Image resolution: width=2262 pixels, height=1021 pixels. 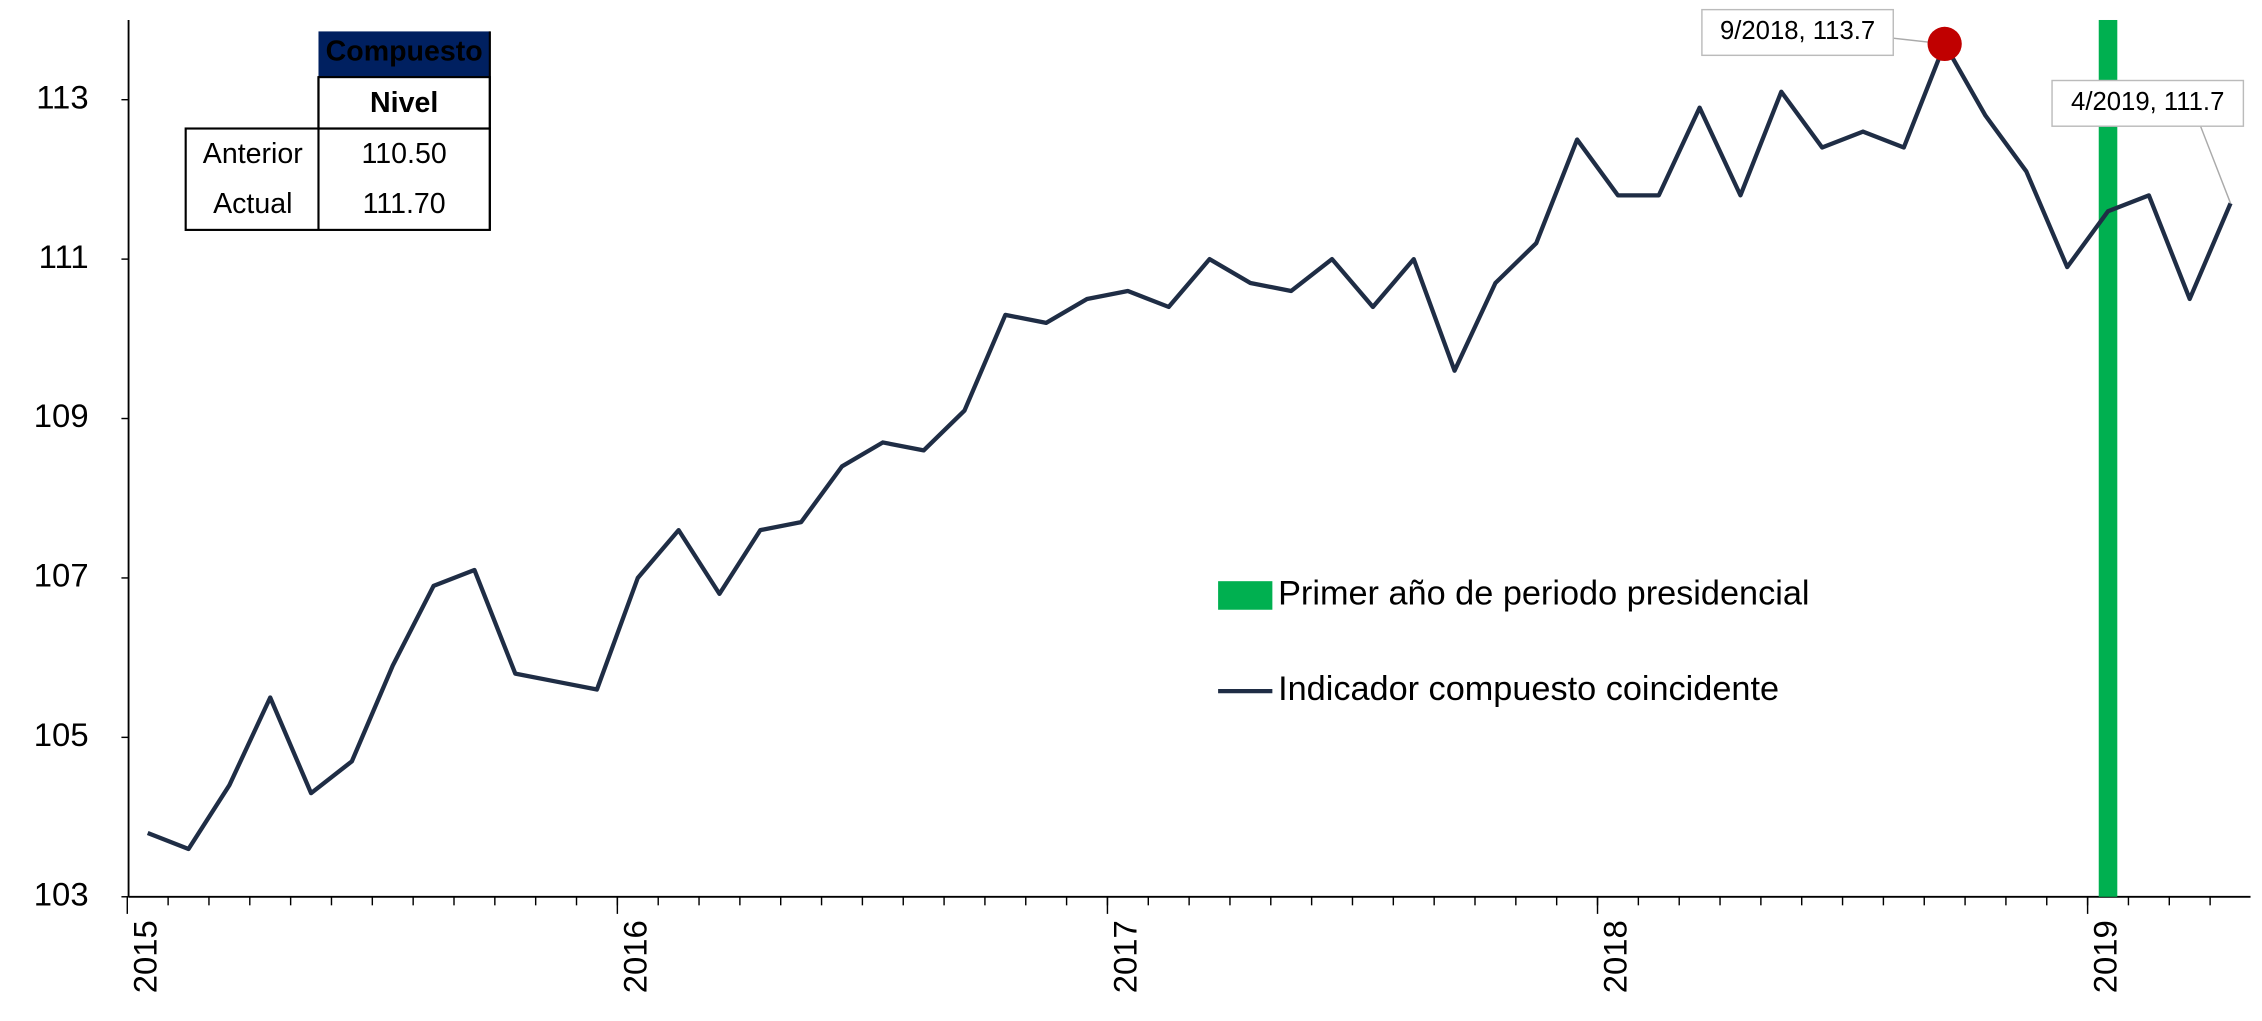 What do you see at coordinates (1944, 44) in the screenshot?
I see `peak-marker` at bounding box center [1944, 44].